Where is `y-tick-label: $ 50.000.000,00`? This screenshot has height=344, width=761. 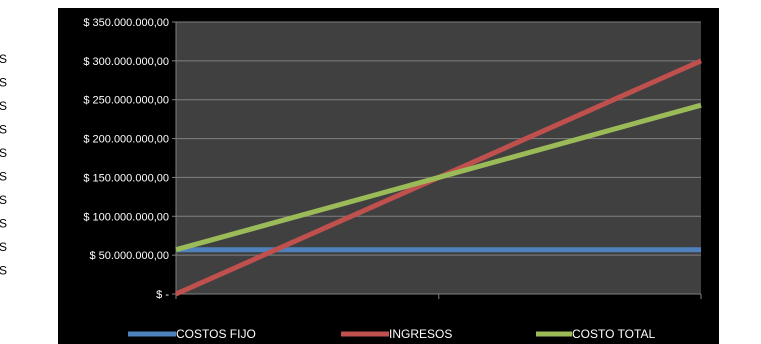 y-tick-label: $ 50.000.000,00 is located at coordinates (129, 256).